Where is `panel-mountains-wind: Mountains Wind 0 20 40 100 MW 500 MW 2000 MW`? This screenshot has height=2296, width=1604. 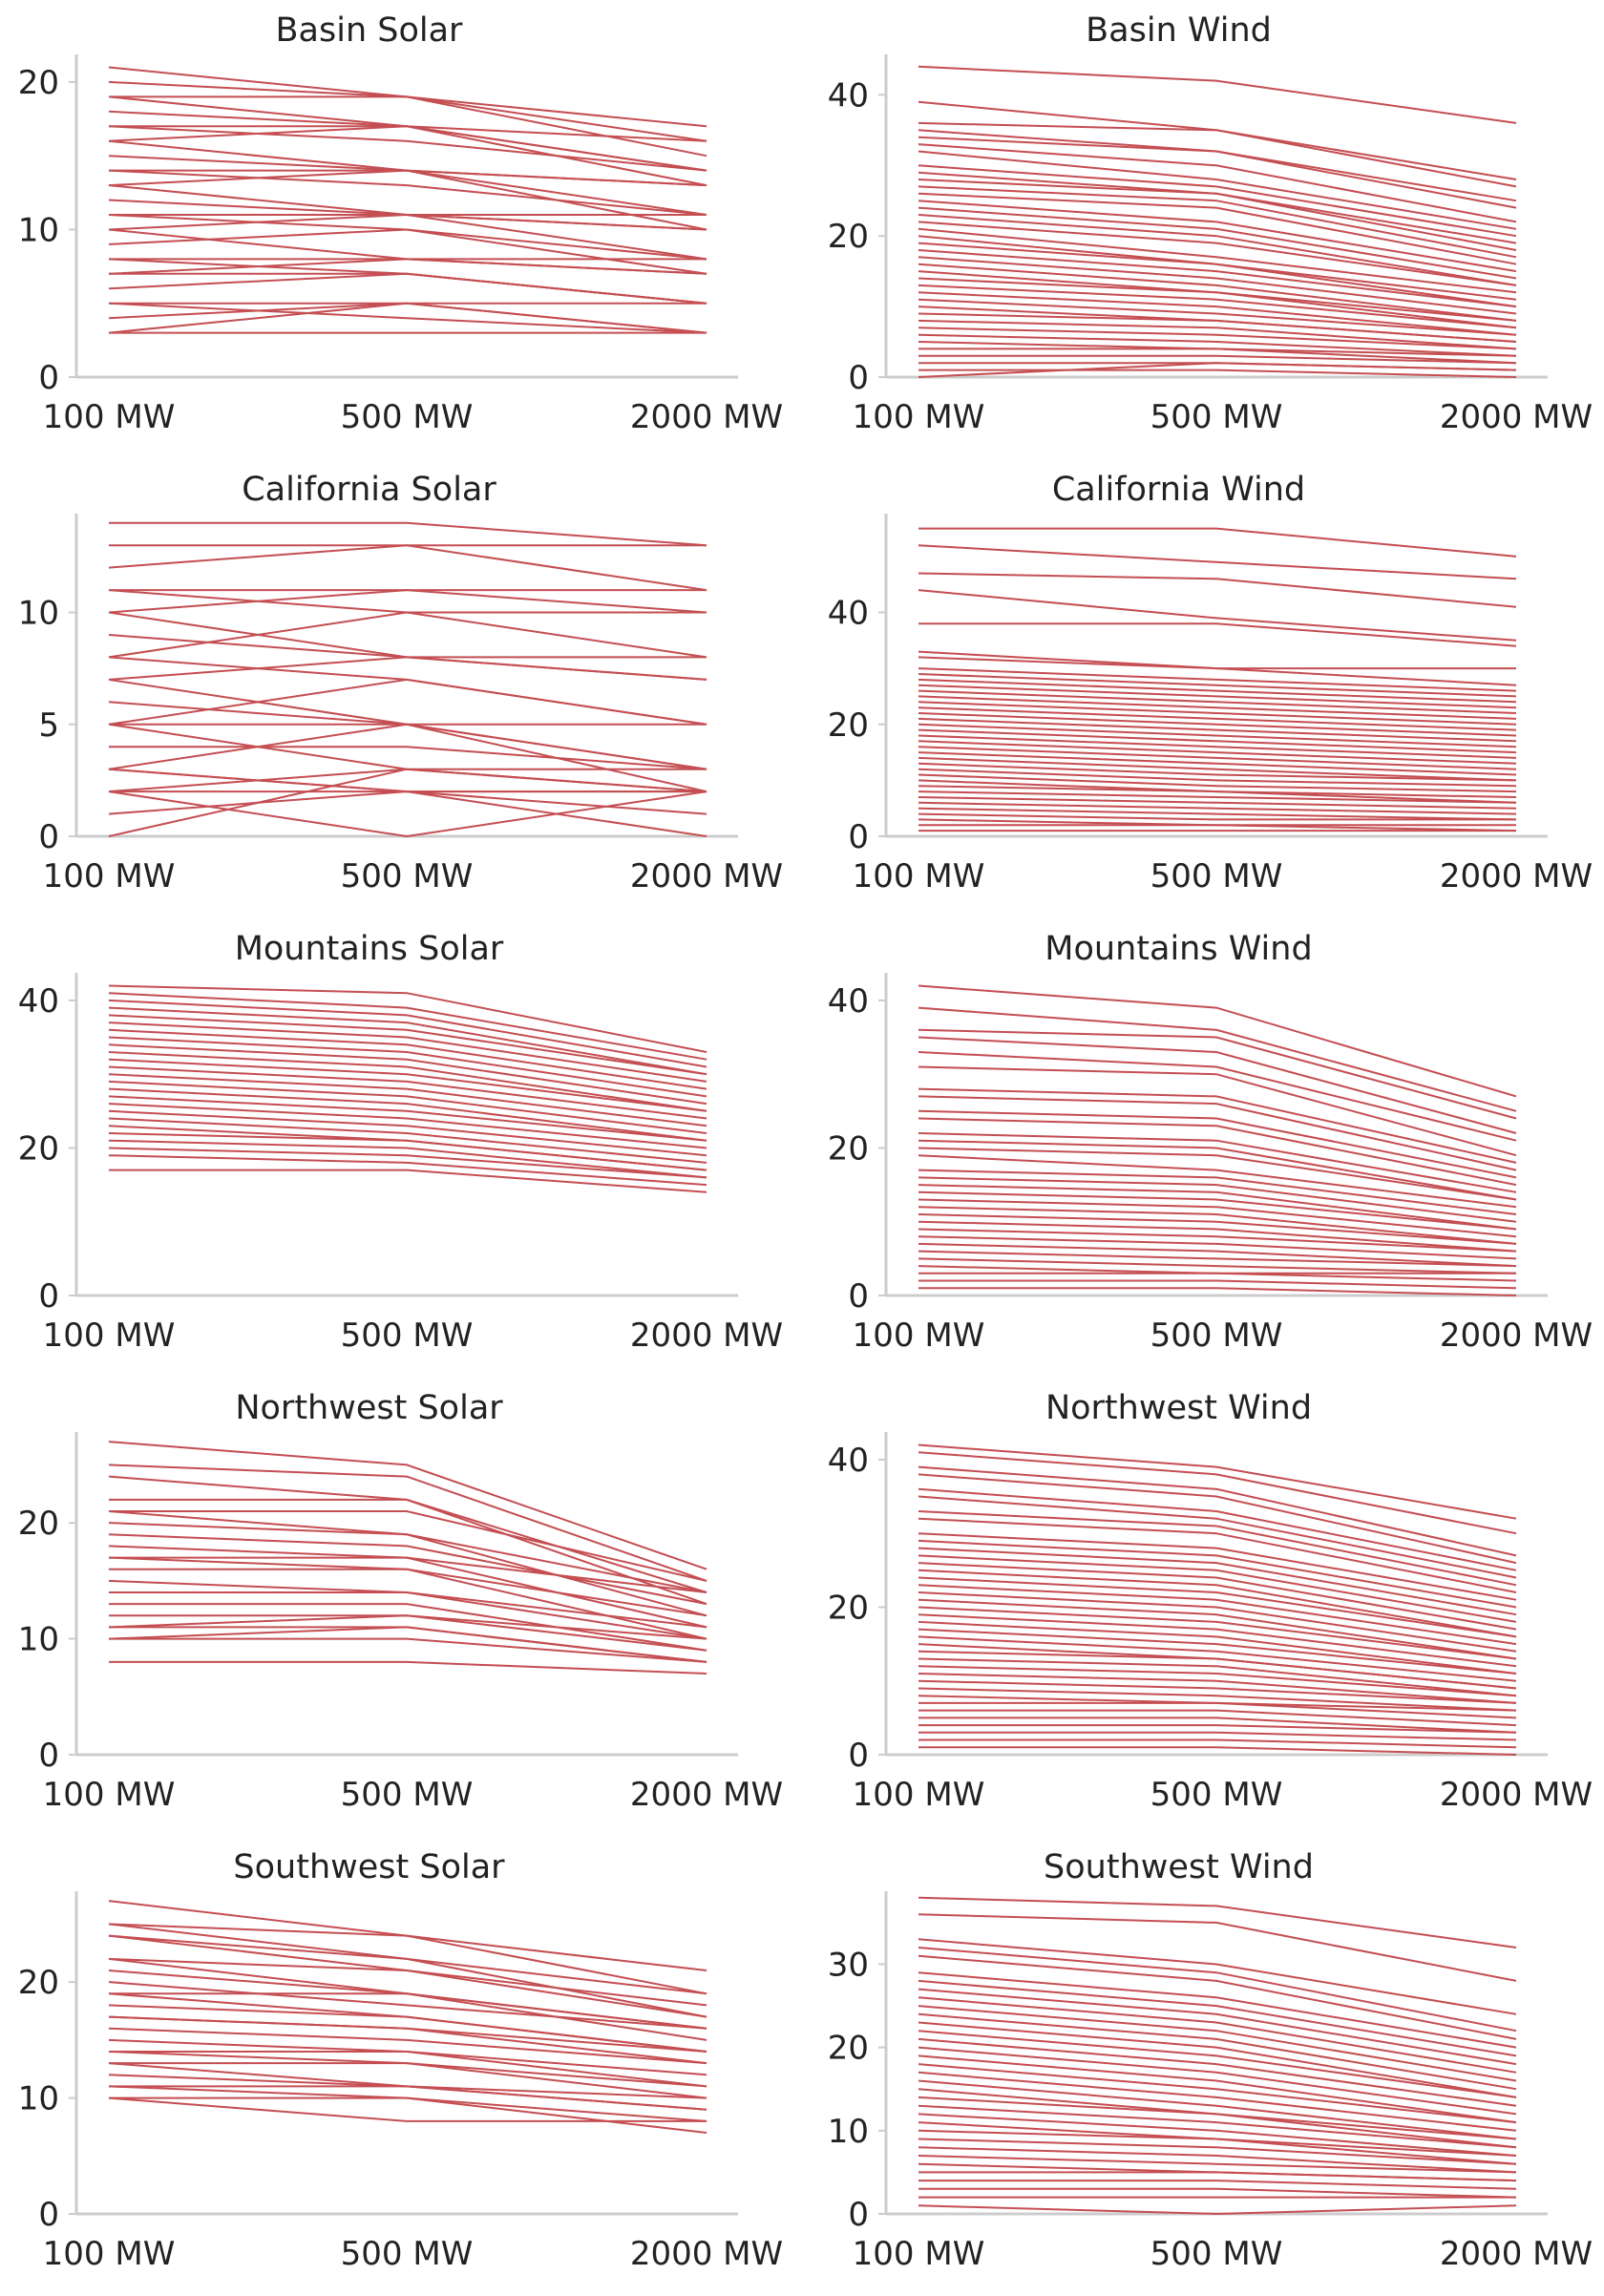 panel-mountains-wind: Mountains Wind 0 20 40 100 MW 500 MW 2000 MW is located at coordinates (1210, 1142).